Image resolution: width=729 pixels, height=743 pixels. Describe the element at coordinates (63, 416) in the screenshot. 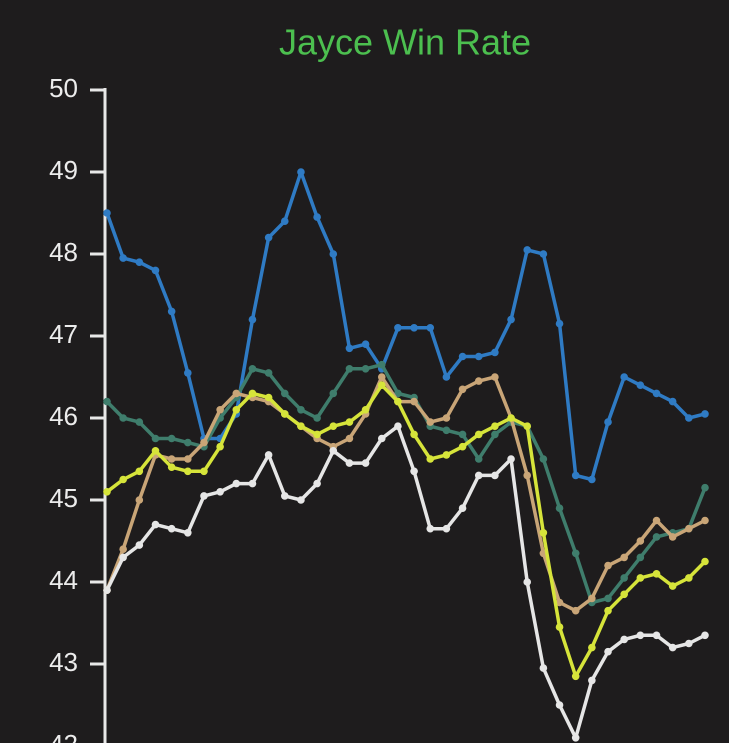

I see `y-tick-label: 46` at that location.